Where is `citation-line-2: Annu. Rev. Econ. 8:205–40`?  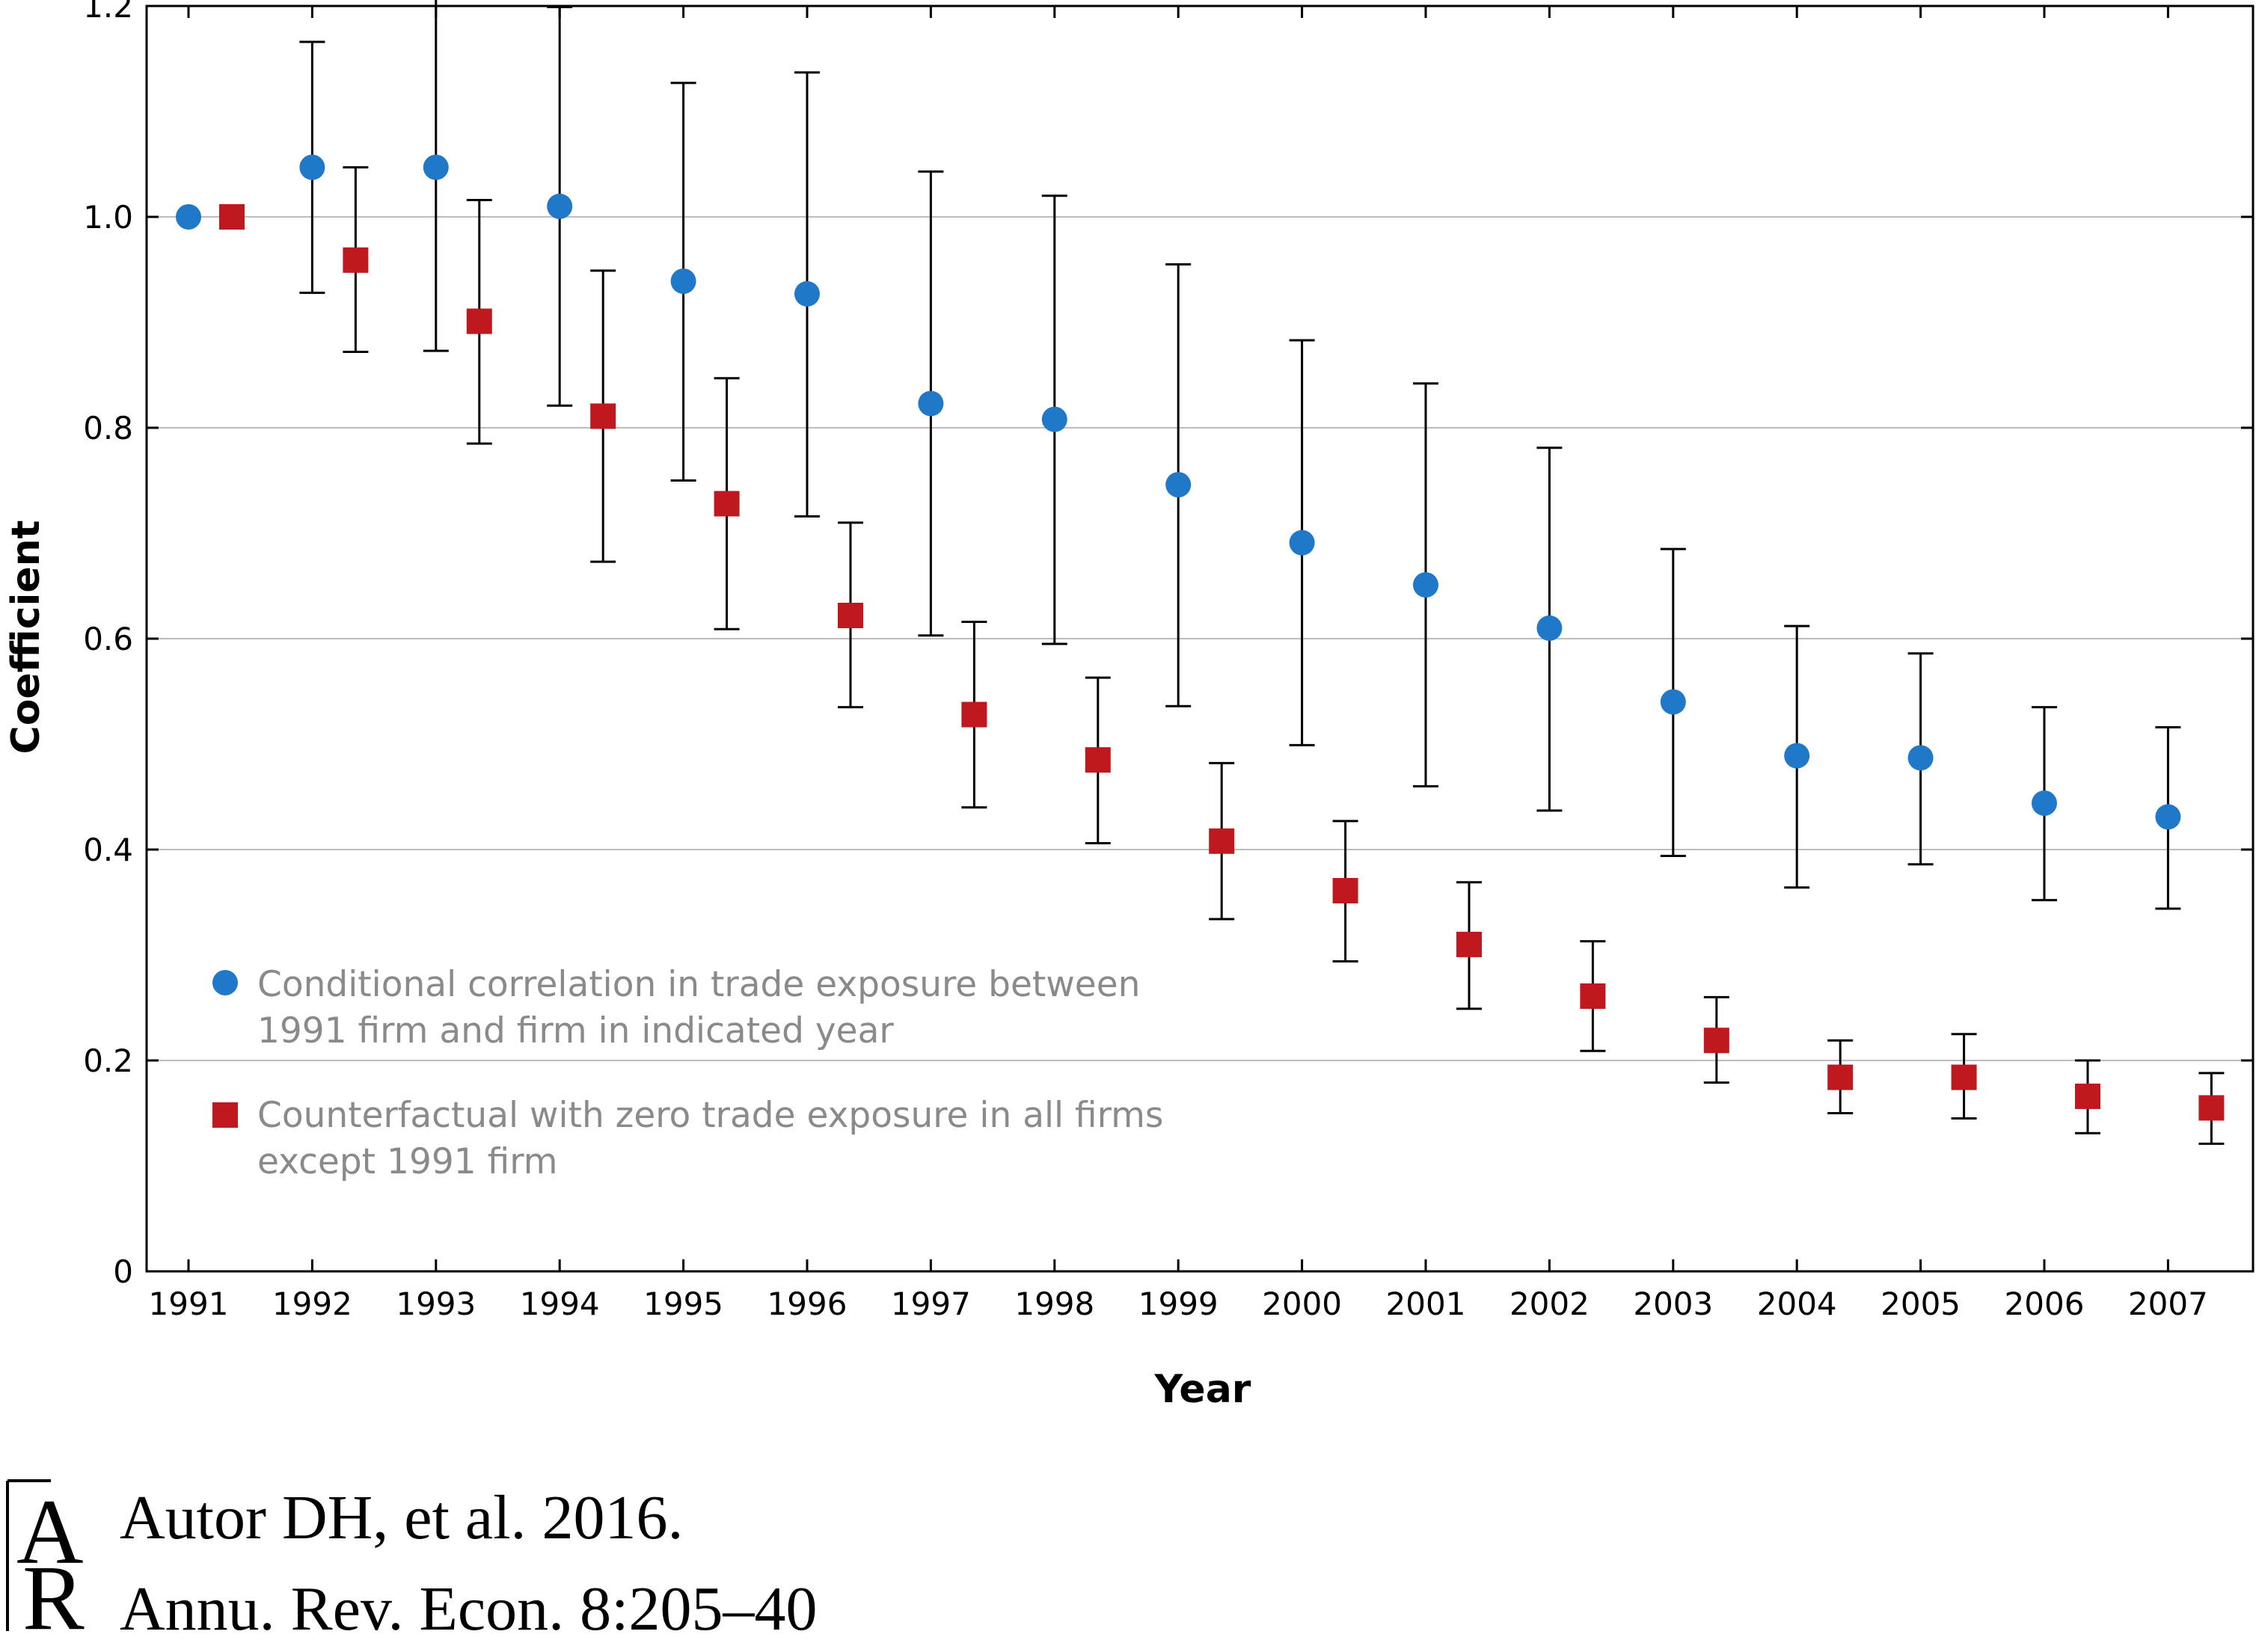 citation-line-2: Annu. Rev. Econ. 8:205–40 is located at coordinates (469, 1609).